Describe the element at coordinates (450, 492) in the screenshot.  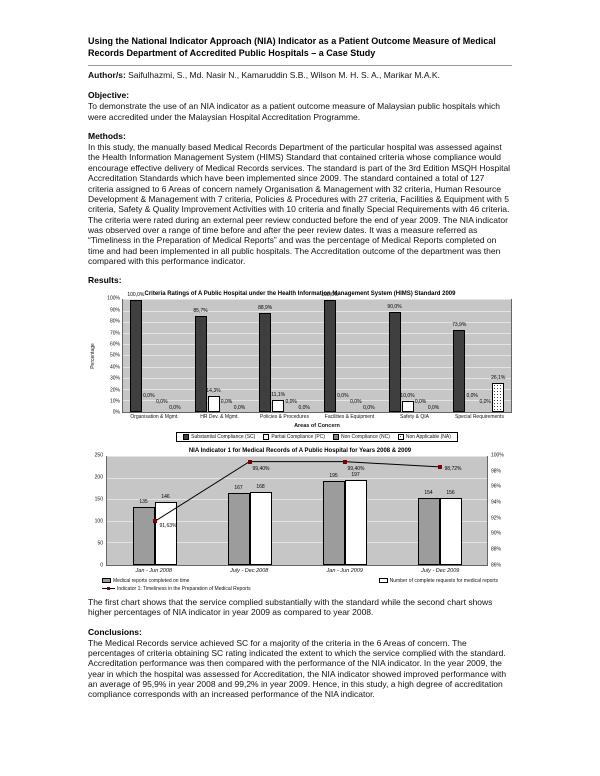
I see `chart-2-bar-value-label: 156` at that location.